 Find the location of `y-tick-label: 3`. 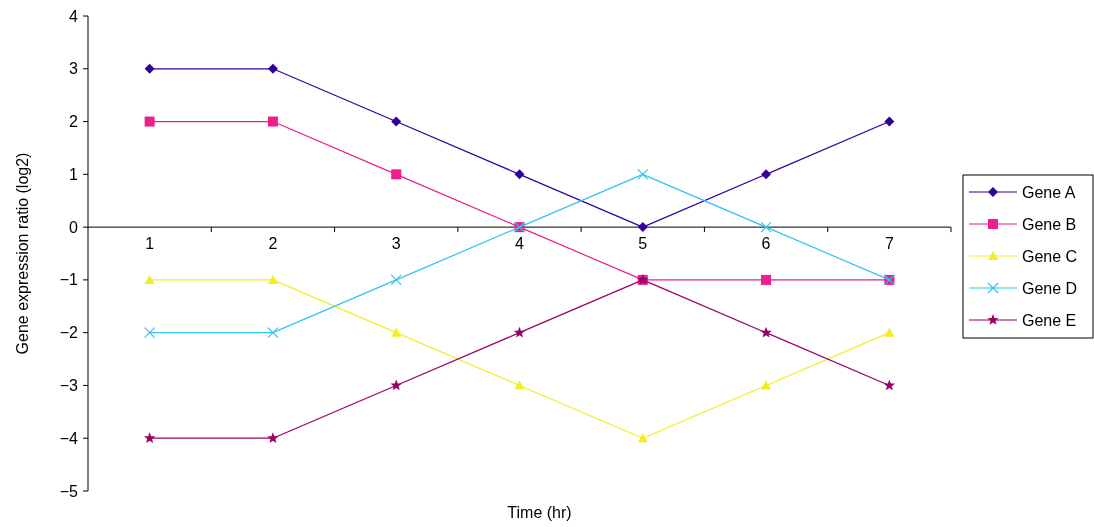

y-tick-label: 3 is located at coordinates (74, 69).